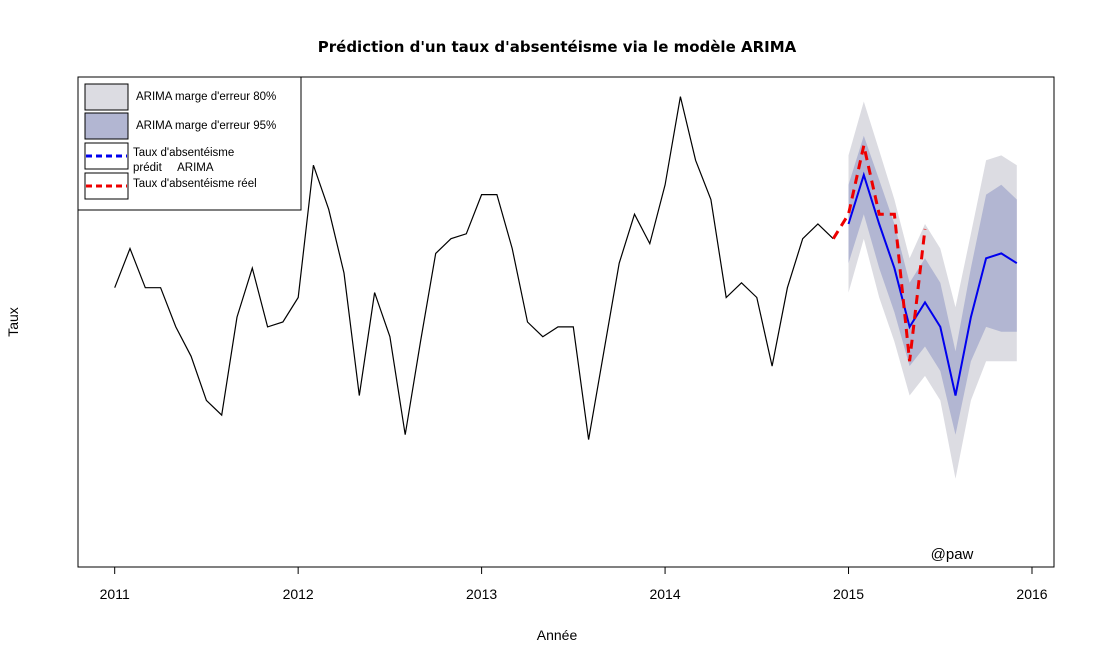 This screenshot has height=665, width=1095. I want to click on x-tick-label: 2015, so click(848, 594).